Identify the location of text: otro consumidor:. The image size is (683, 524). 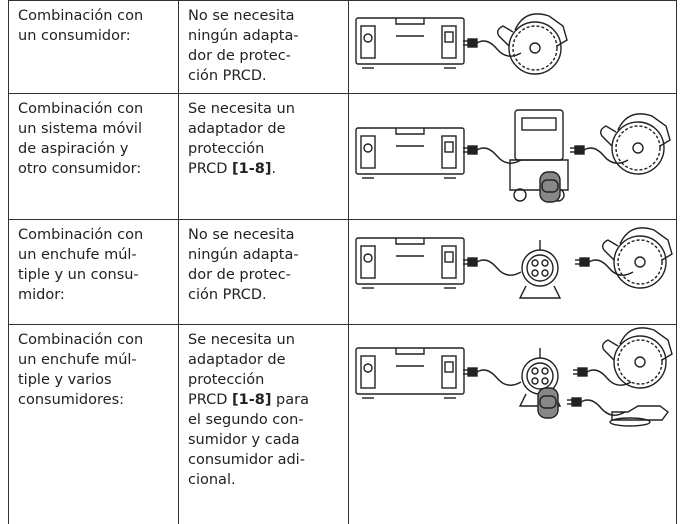
(80, 169).